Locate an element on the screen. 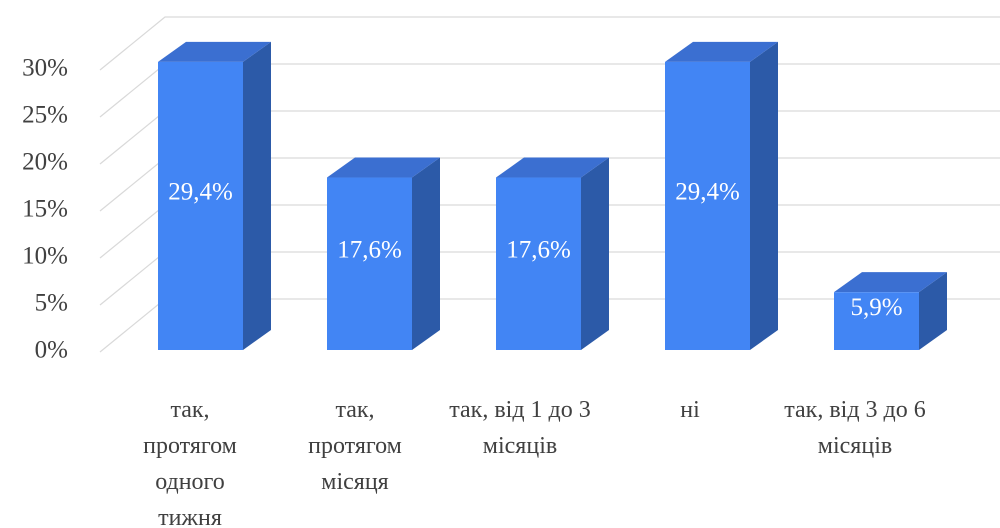 The width and height of the screenshot is (1000, 528). x-tick-label: так, протягом місяця is located at coordinates (355, 446).